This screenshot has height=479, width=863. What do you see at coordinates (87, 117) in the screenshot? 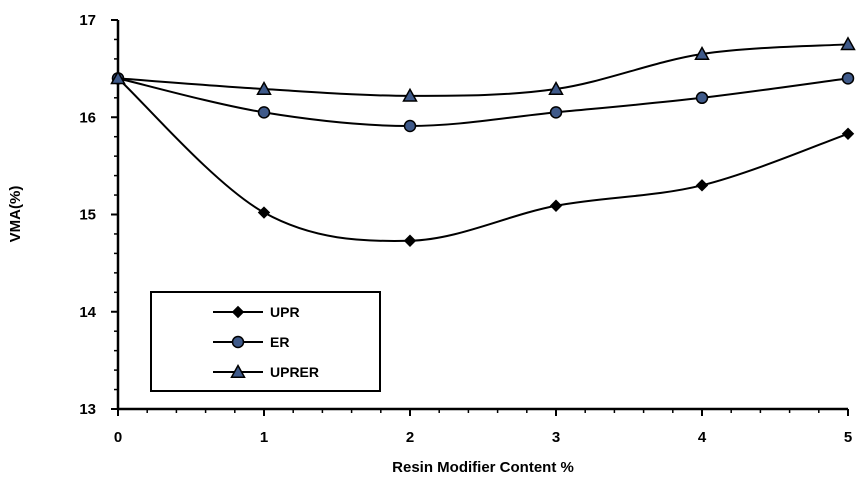
I see `y-tick-label: 16` at bounding box center [87, 117].